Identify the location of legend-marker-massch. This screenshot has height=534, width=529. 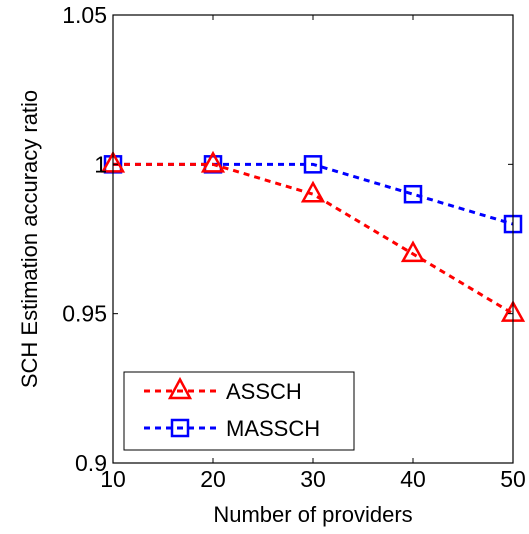
(180, 428).